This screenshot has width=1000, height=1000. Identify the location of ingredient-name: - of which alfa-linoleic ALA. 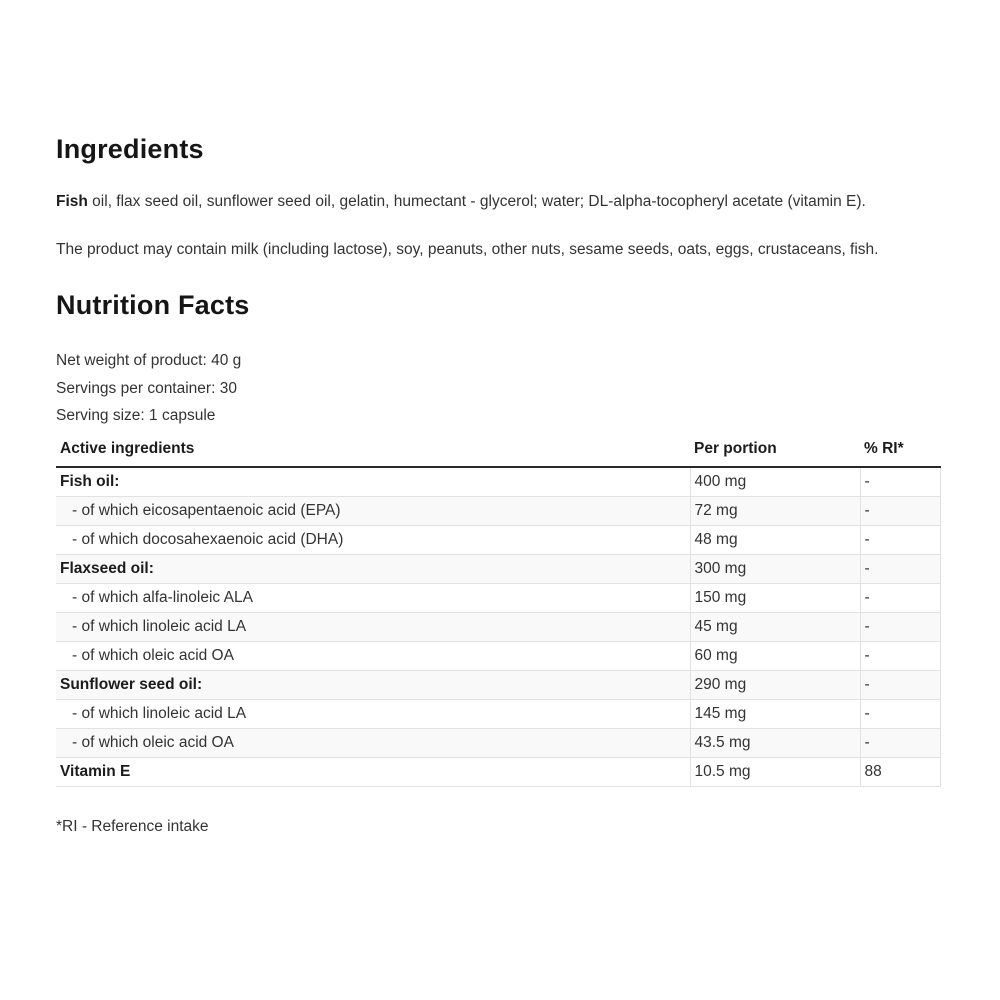
(373, 598).